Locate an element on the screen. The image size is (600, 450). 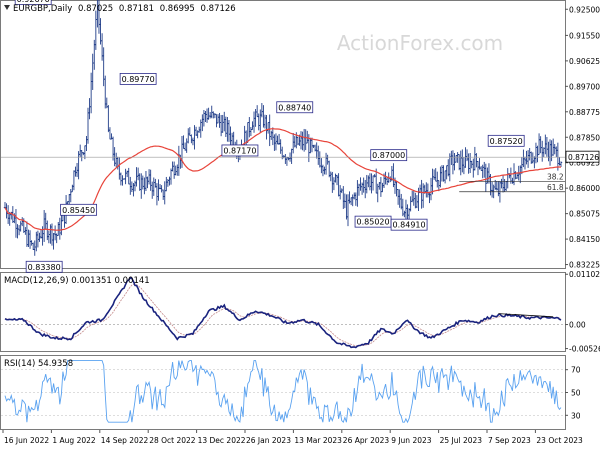
last-price-tag: 0.87126 is located at coordinates (582, 156).